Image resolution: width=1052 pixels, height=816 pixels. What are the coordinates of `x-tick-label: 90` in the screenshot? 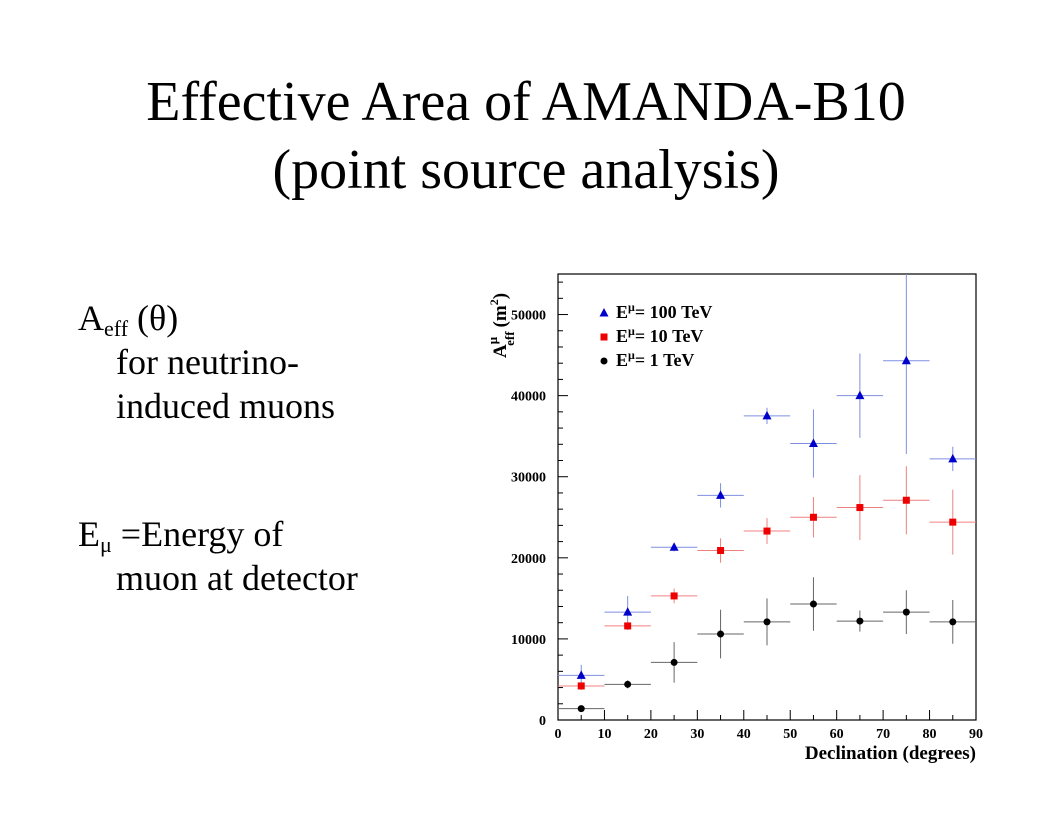 It's located at (976, 734).